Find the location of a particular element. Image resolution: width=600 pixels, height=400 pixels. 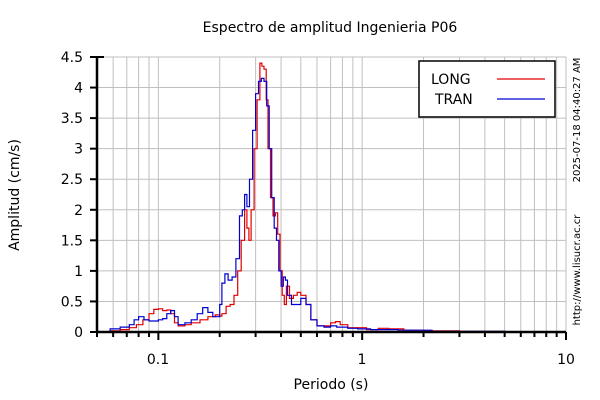

legend: LONG TRAN is located at coordinates (487, 89).